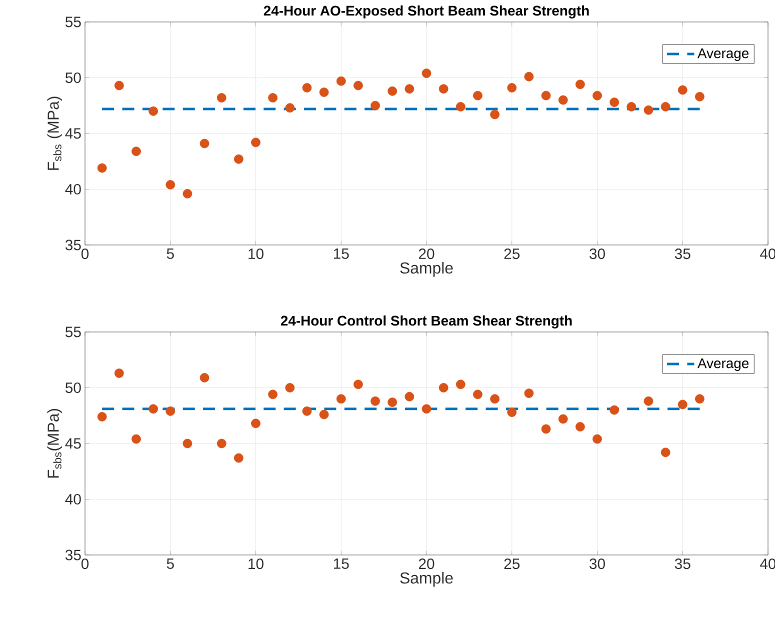 The height and width of the screenshot is (622, 775). What do you see at coordinates (426, 11) in the screenshot?
I see `chart-title: 24-Hour AO-Exposed Short Beam Shear Strength` at bounding box center [426, 11].